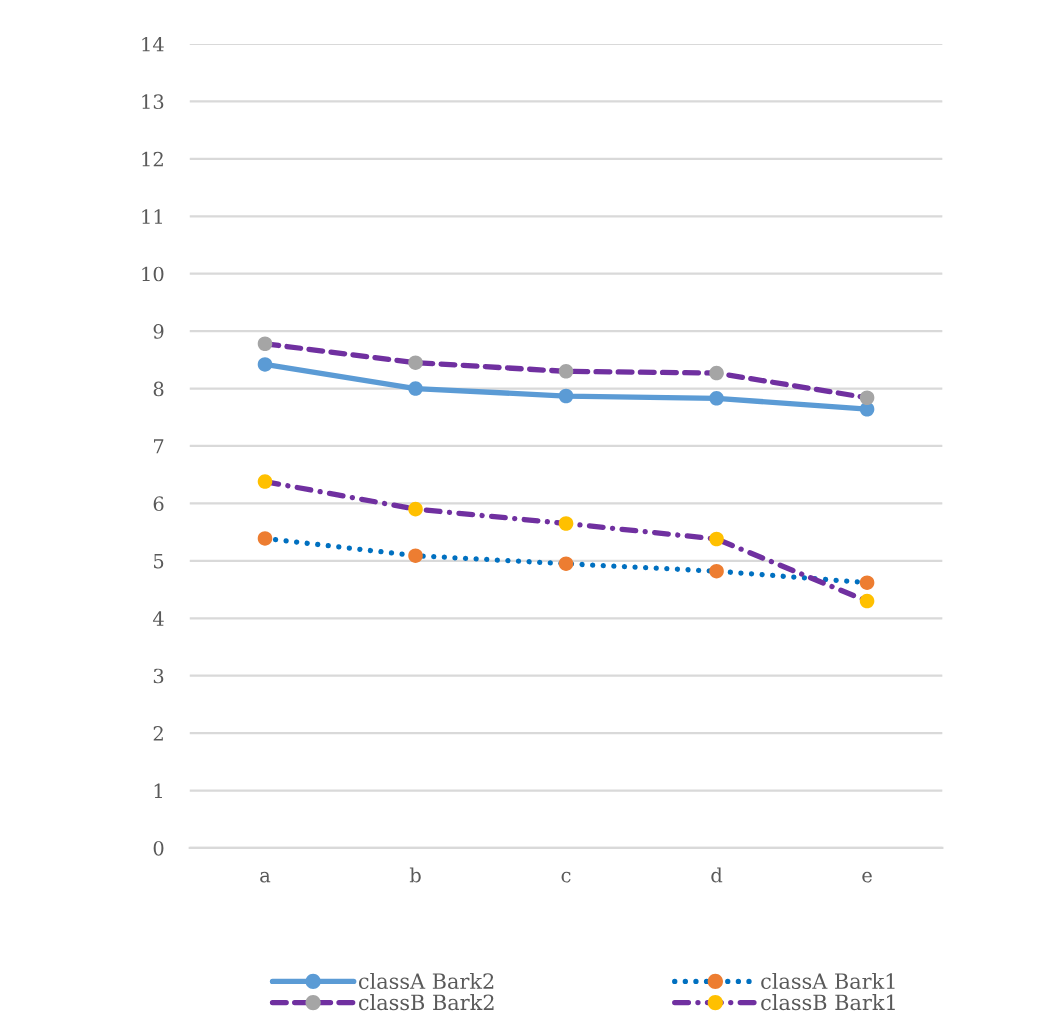 The width and height of the screenshot is (1060, 1035). Describe the element at coordinates (153, 102) in the screenshot. I see `y-tick-label: 13` at that location.